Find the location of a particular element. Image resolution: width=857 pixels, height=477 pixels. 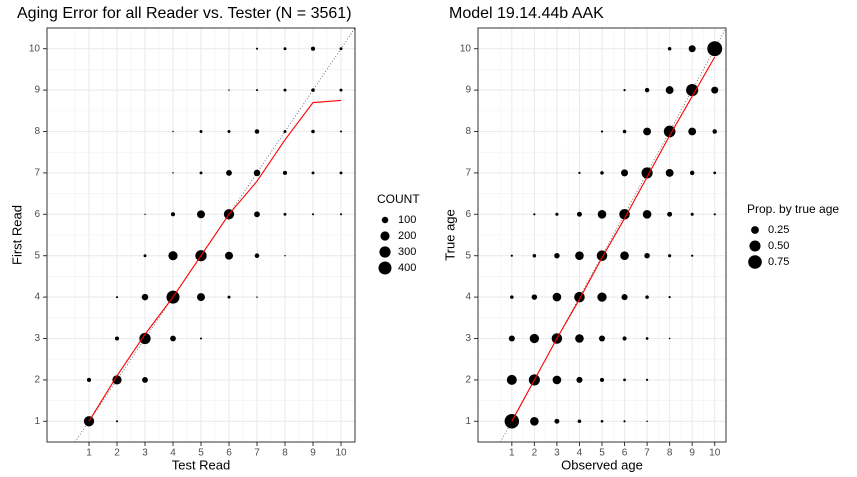

y-tick-label: 1 is located at coordinates (37, 421).